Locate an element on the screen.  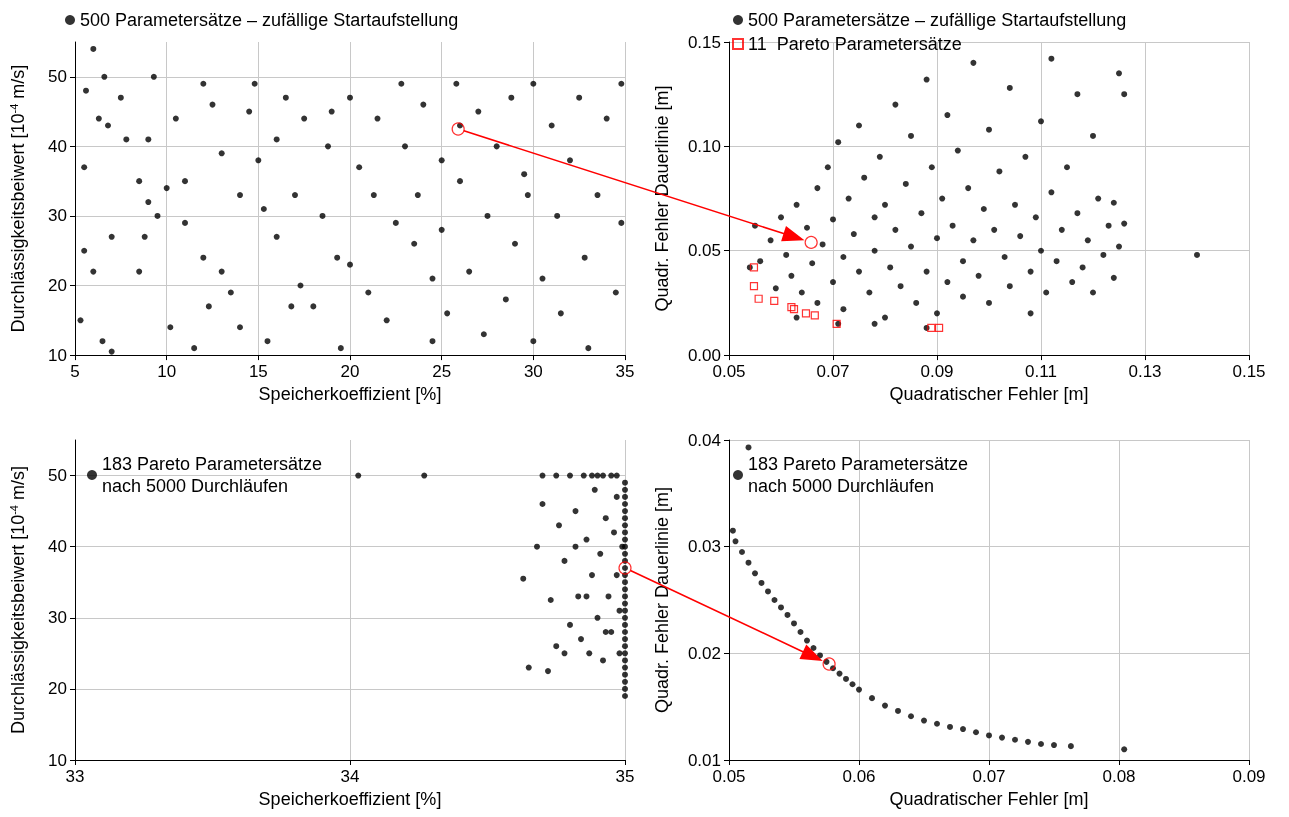
x-tick-label: 15 is located at coordinates (258, 372).